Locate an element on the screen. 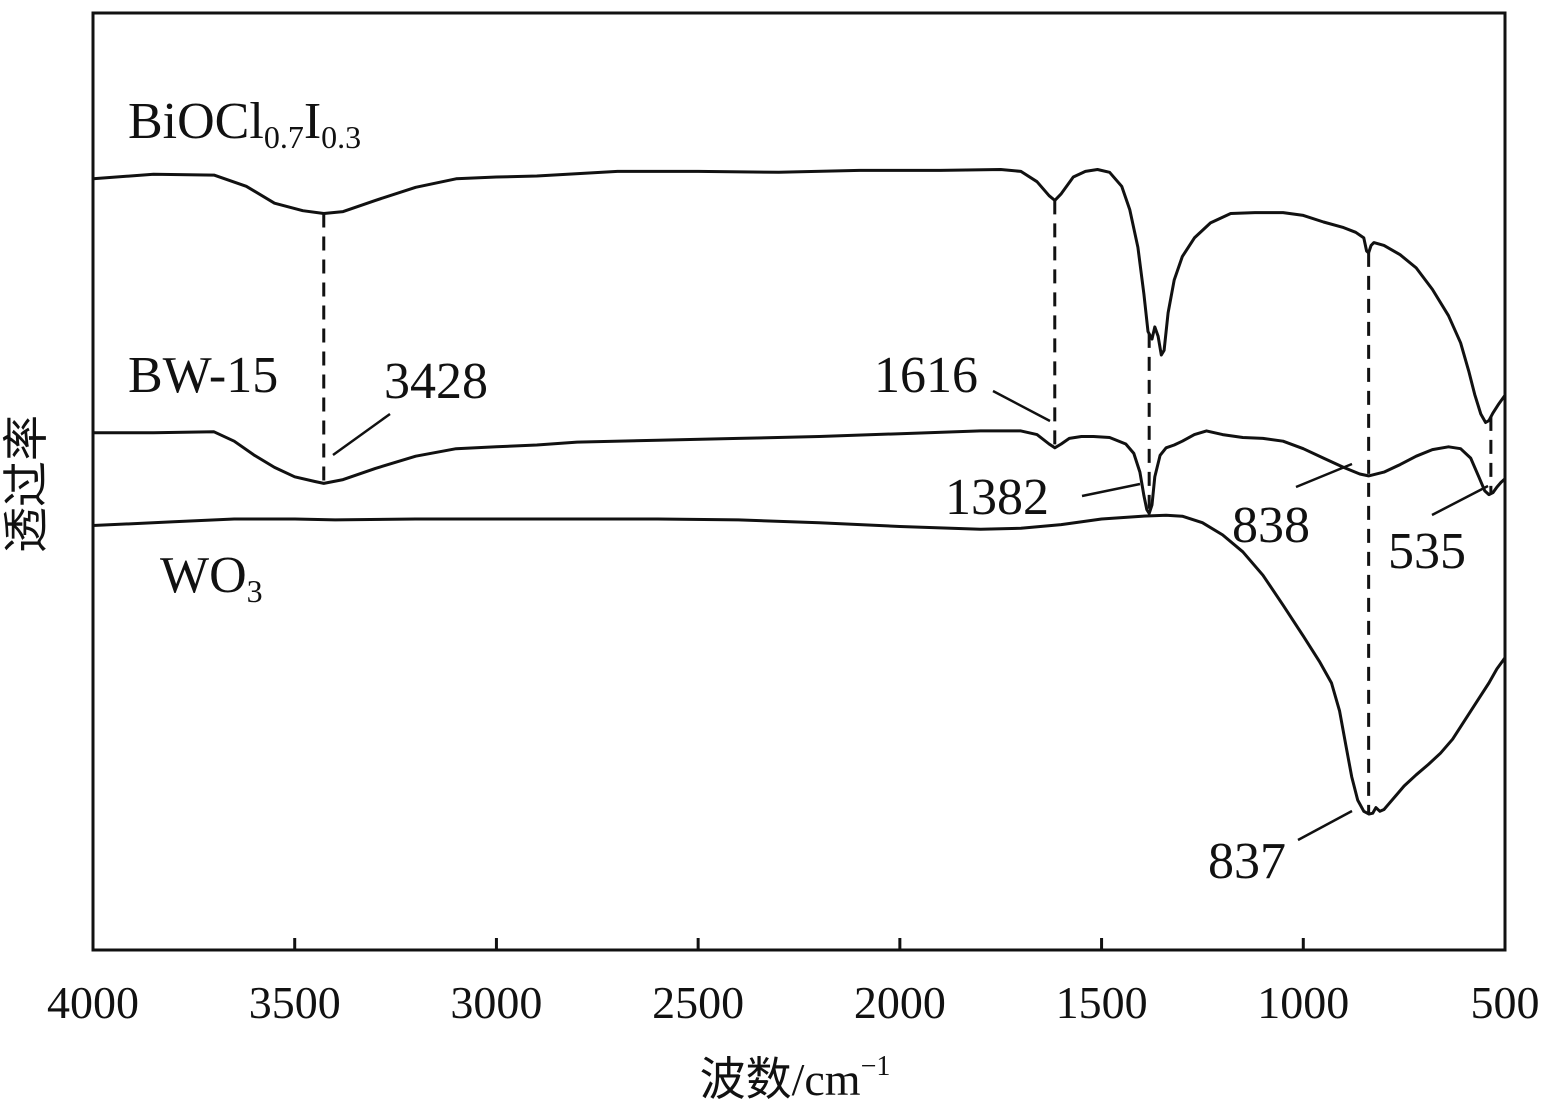 This screenshot has width=1563, height=1116. annotation-label-1382: 1382 is located at coordinates (997, 497).